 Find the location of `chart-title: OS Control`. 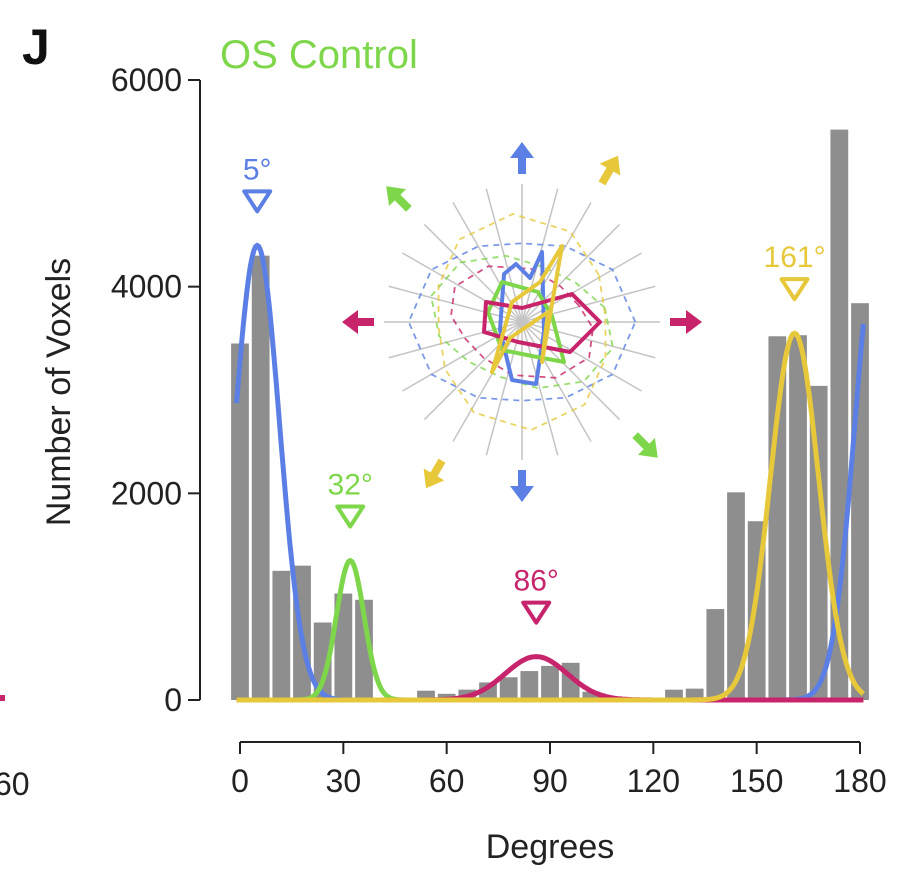

chart-title: OS Control is located at coordinates (319, 55).